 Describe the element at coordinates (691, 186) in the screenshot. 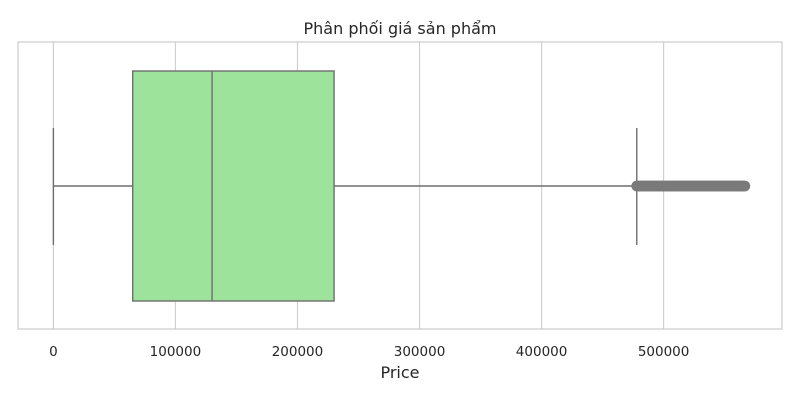

I see `outlier-points` at that location.